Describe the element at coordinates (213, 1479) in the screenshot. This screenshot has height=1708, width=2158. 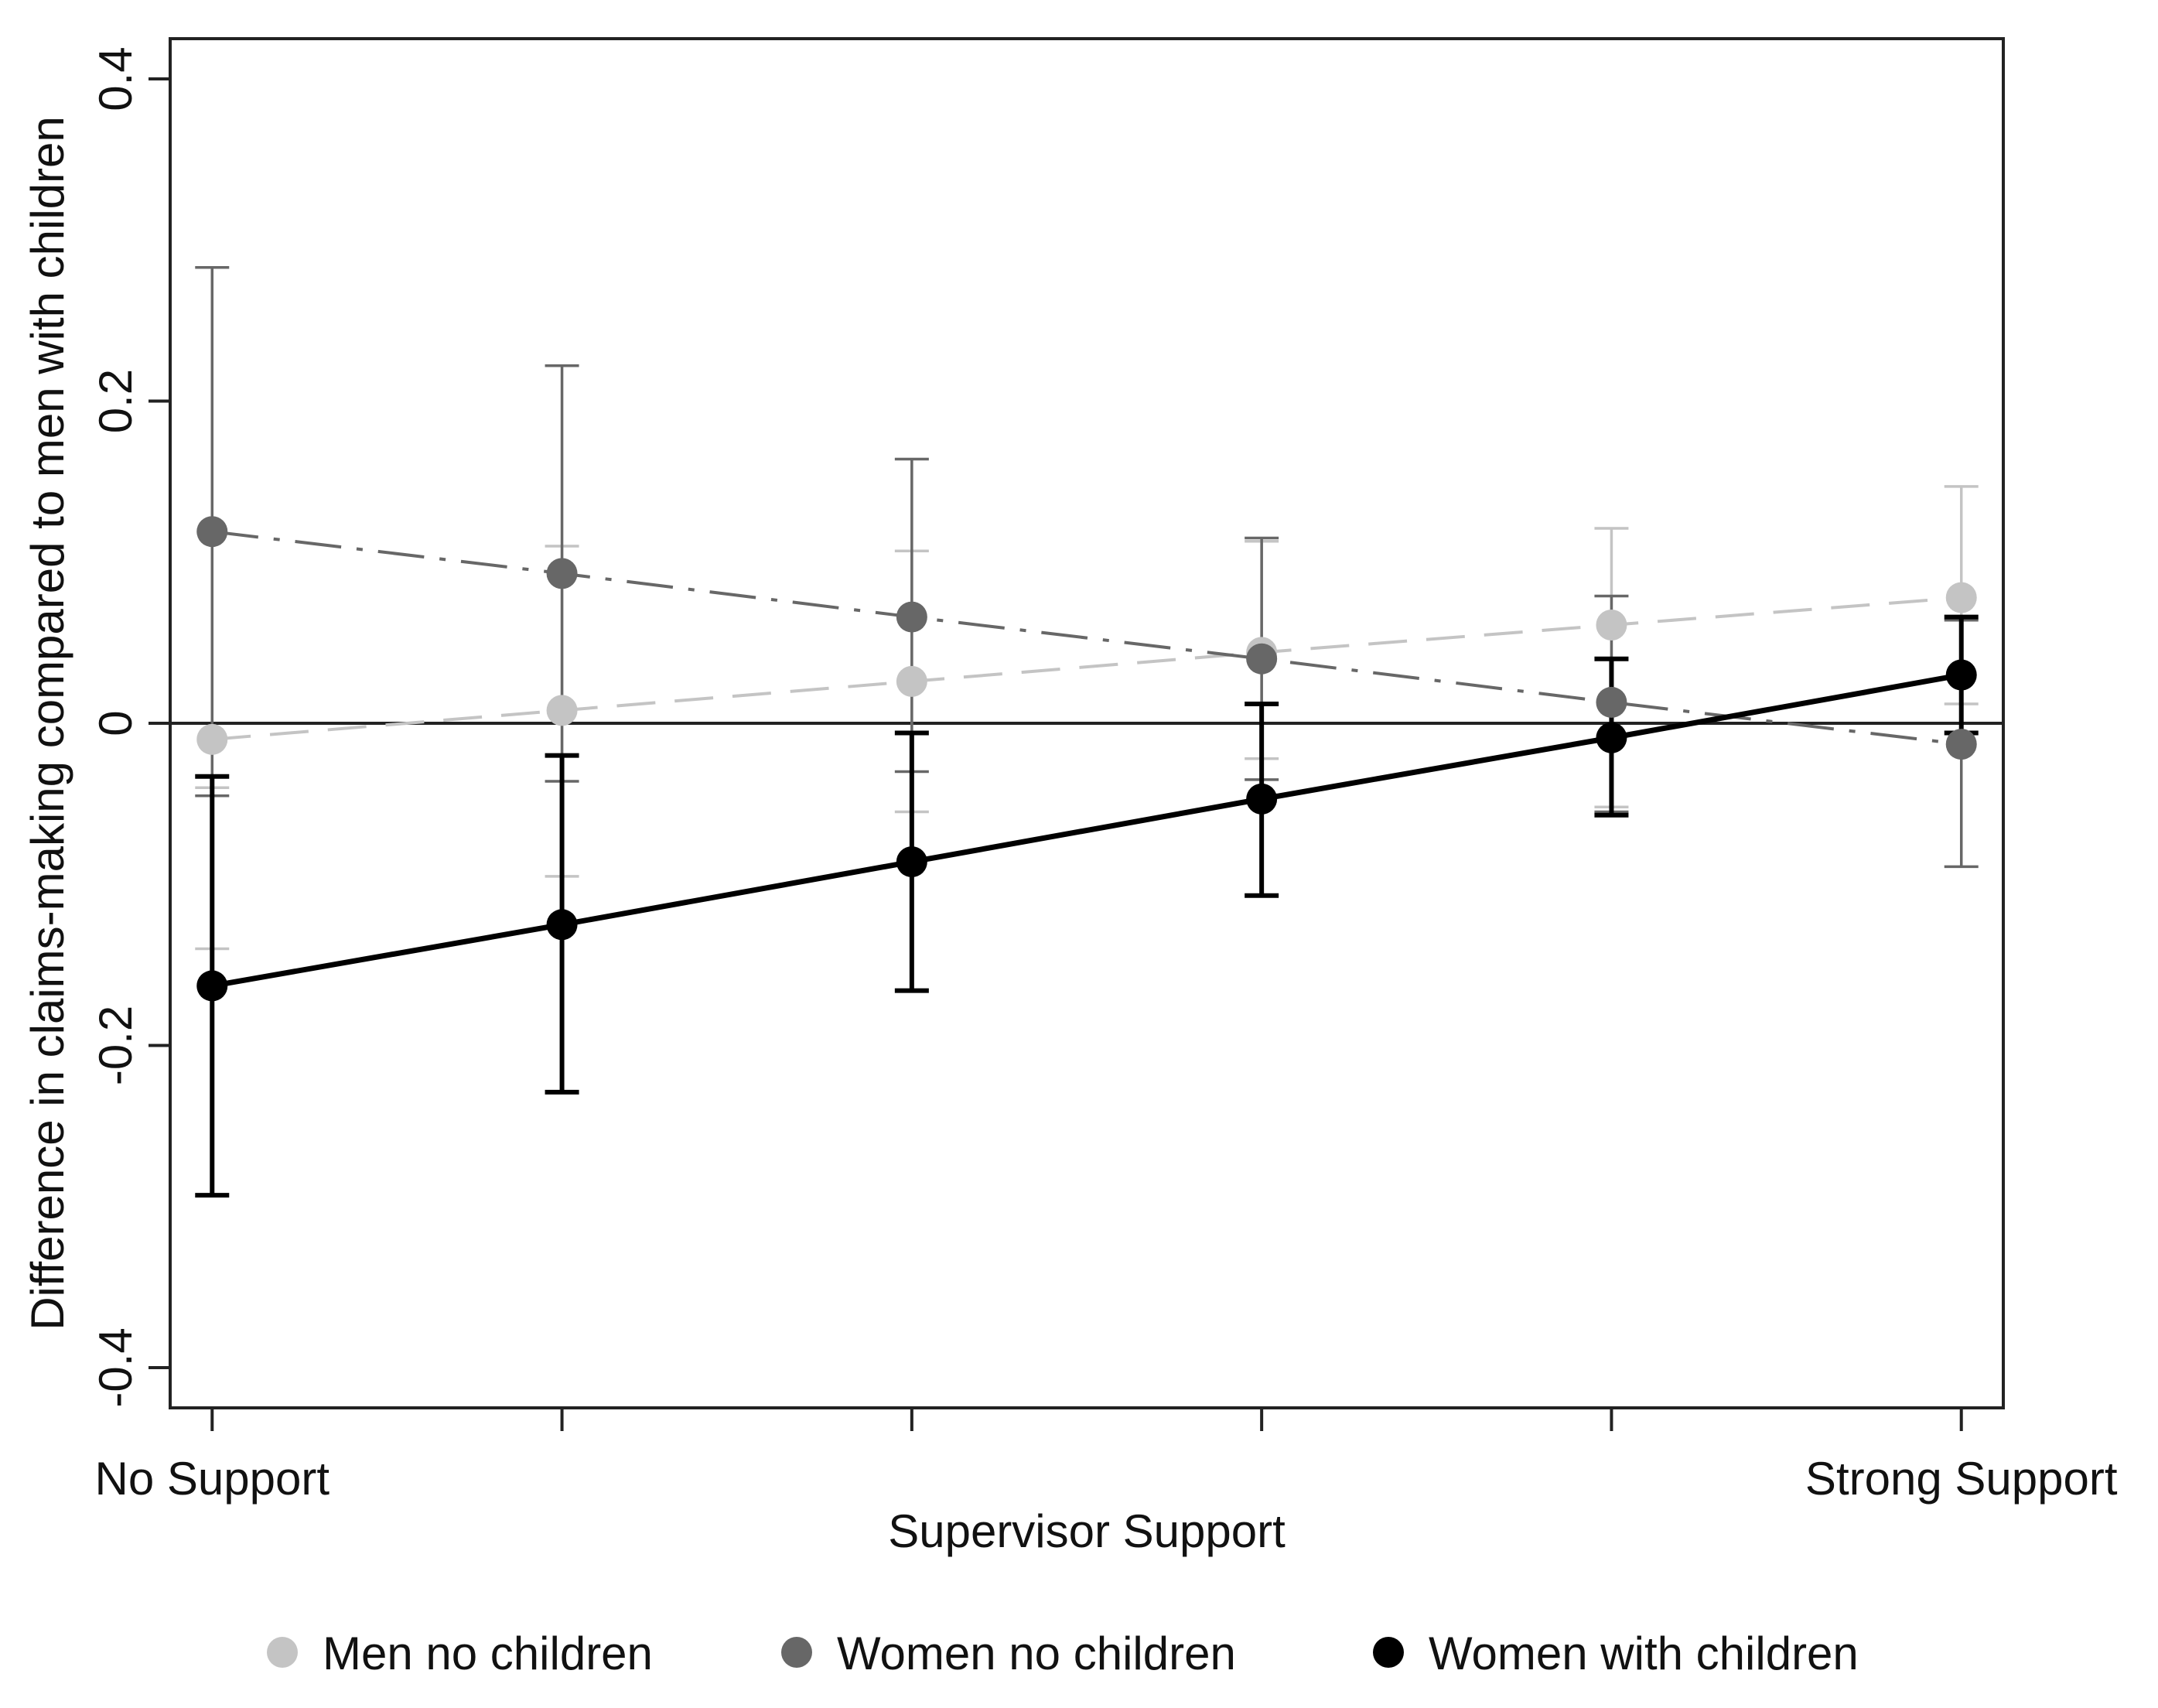
I see `x-tick-label: No Support` at that location.